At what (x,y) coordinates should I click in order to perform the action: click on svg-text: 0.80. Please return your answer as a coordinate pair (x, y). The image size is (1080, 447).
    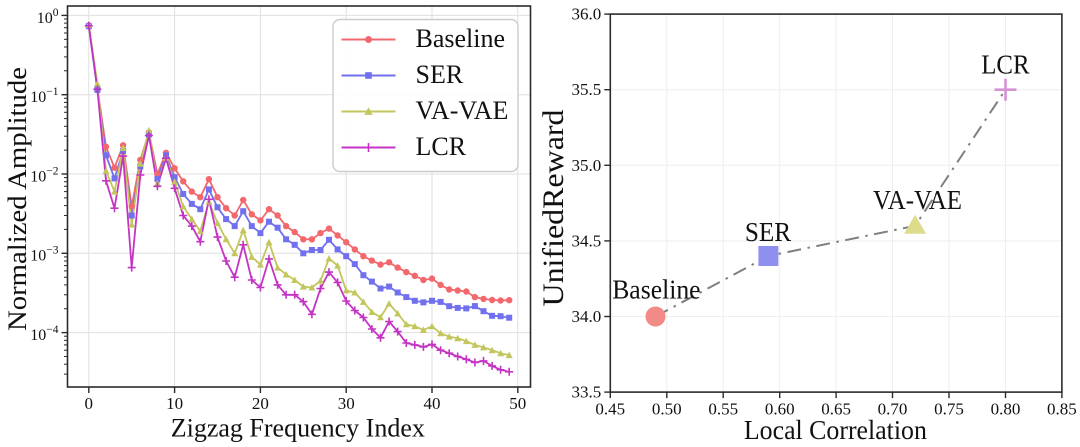
    Looking at the image, I should click on (1006, 408).